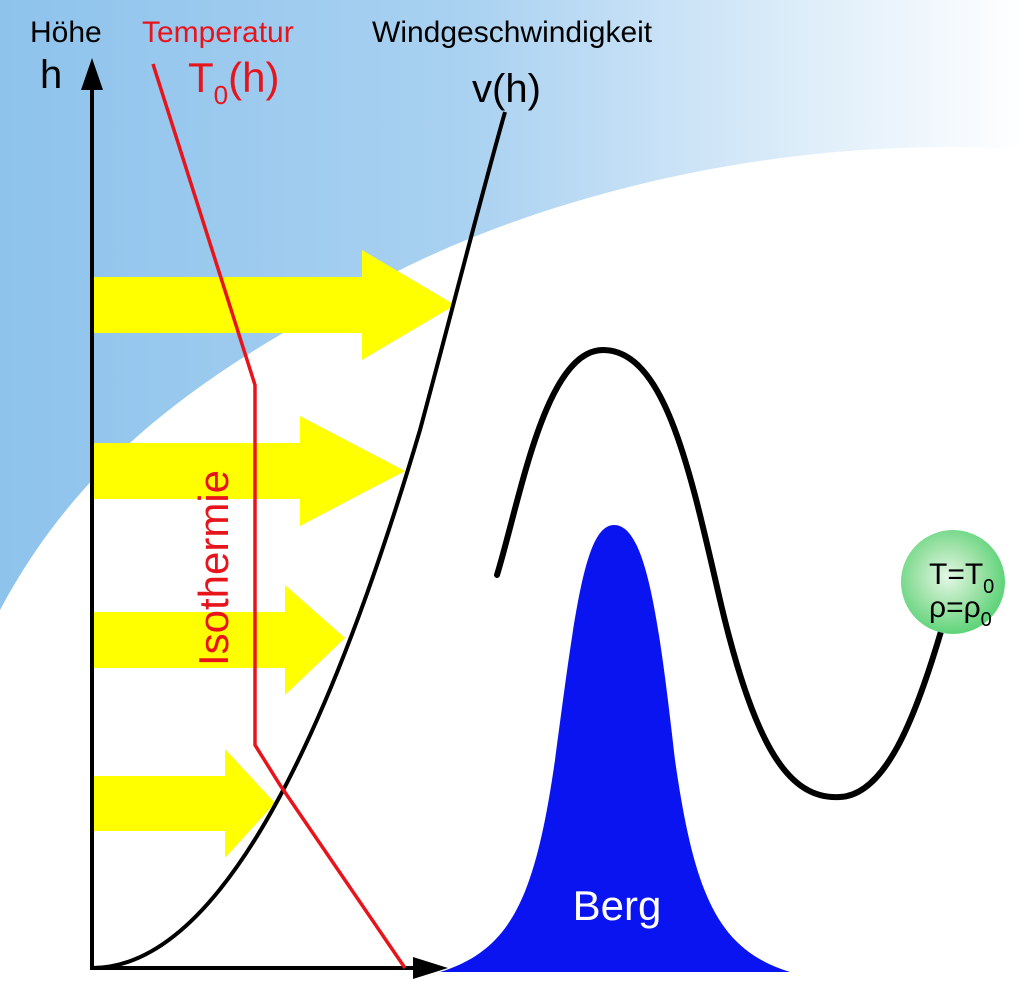 The width and height of the screenshot is (1024, 982). I want to click on height-symbol-label: h, so click(51, 75).